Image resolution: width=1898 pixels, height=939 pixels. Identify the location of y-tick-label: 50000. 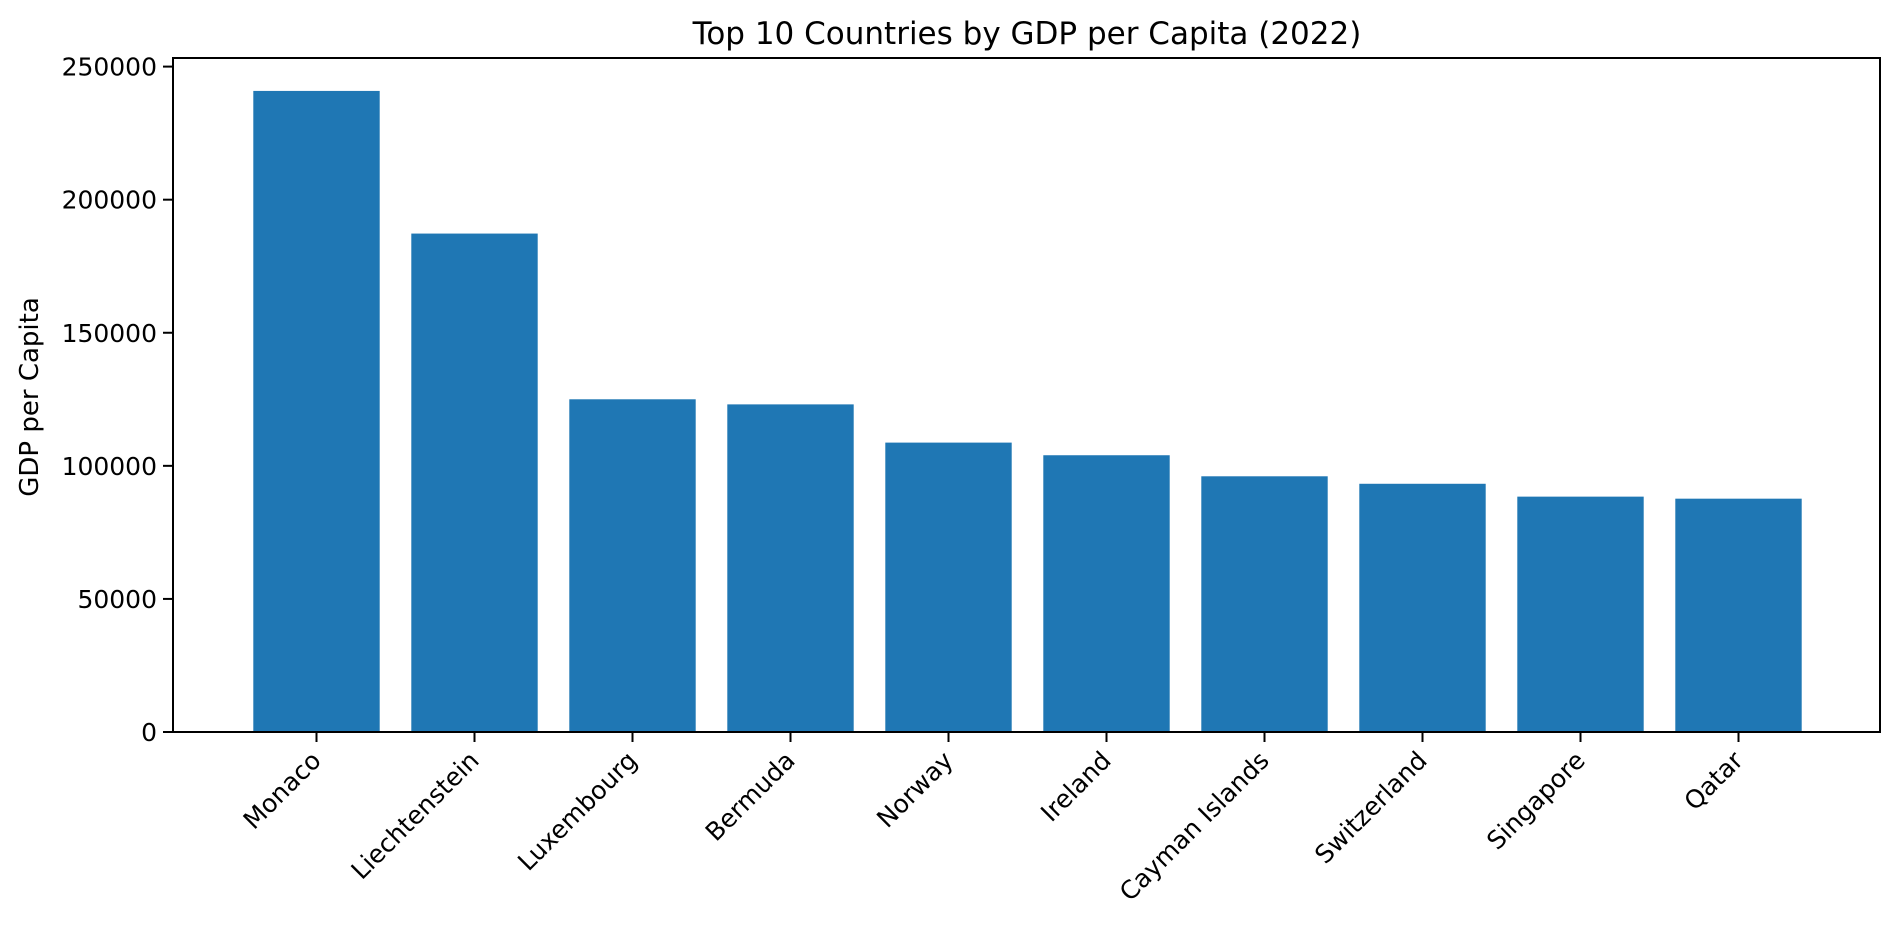
(117, 599).